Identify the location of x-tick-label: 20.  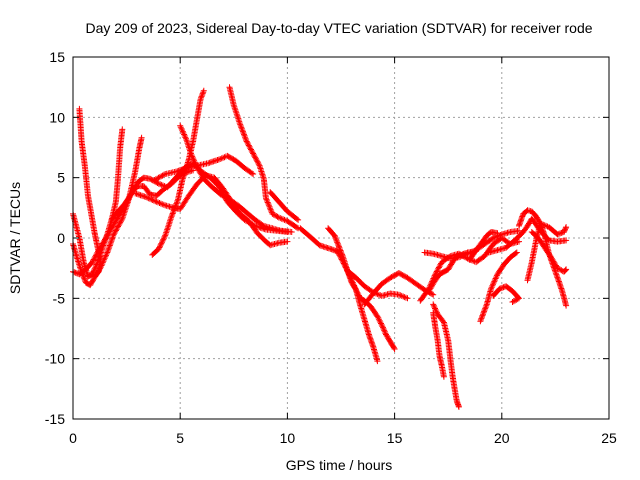
(502, 438).